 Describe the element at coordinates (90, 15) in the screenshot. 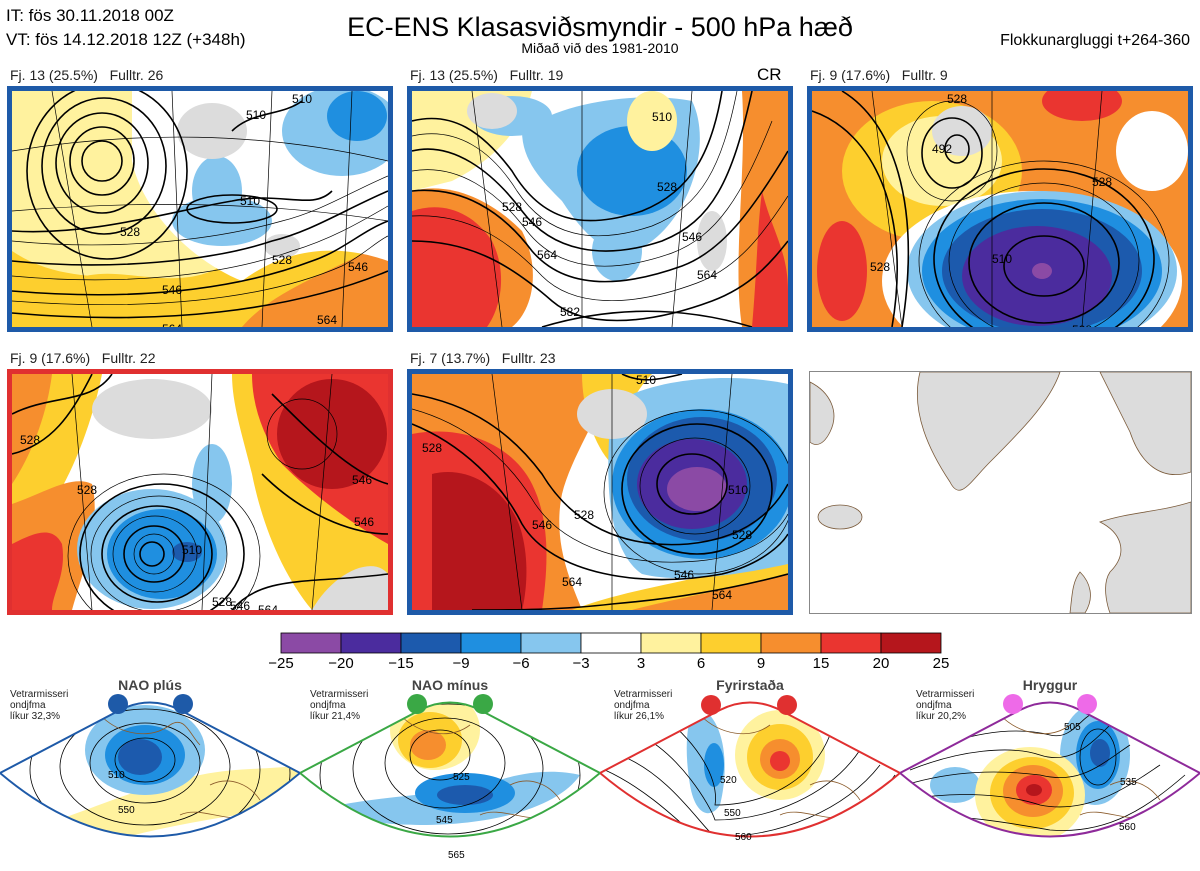

I see `initial-time: IT: fös 30.11.2018 00Z` at that location.